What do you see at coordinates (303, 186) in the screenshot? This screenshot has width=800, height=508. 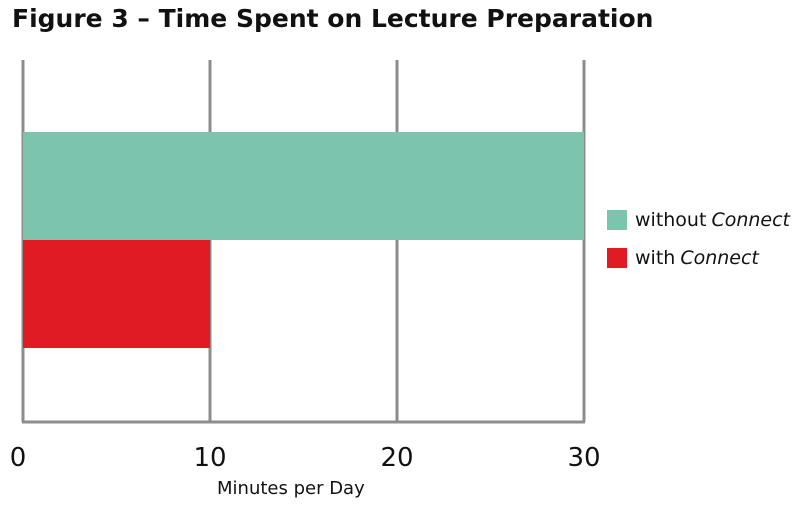 I see `bar-without-connect` at bounding box center [303, 186].